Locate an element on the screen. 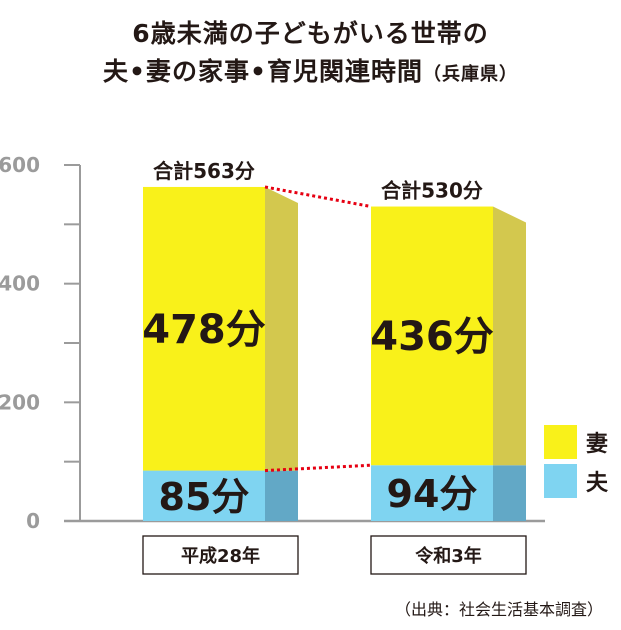 The image size is (621, 630). total-label: 合計530分 is located at coordinates (432, 191).